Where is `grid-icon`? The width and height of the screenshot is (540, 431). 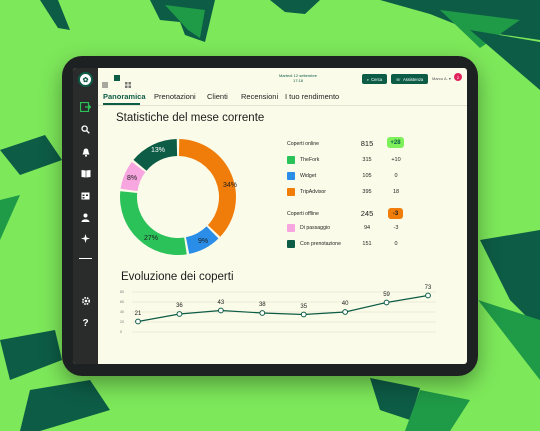
grid-icon is located at coordinates (128, 81).